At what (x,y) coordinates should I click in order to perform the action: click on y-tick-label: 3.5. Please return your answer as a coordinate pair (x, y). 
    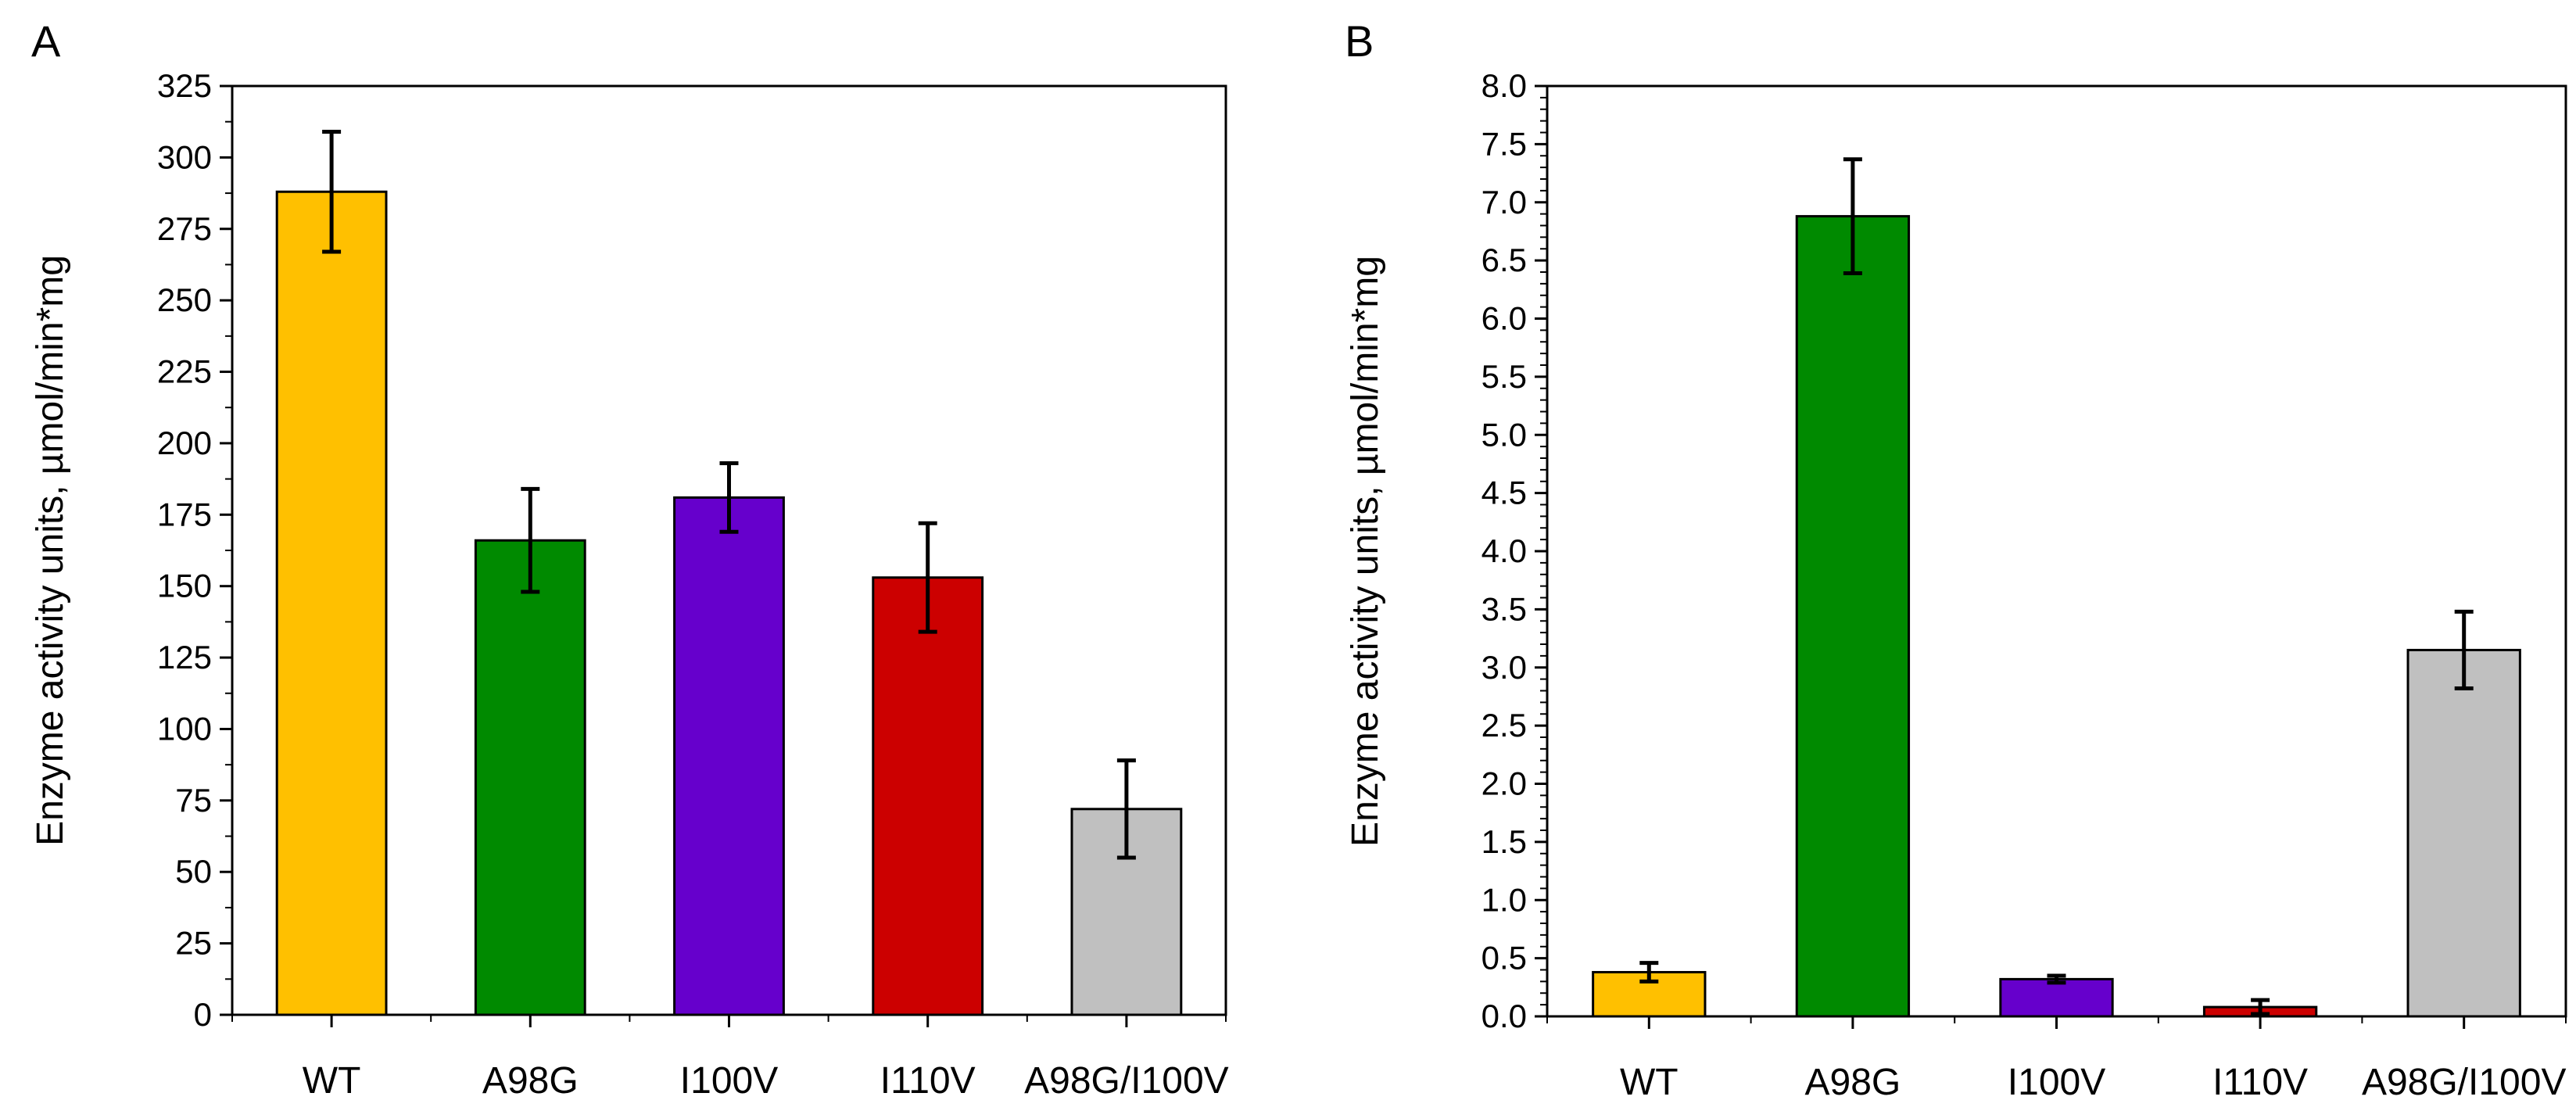
    Looking at the image, I should click on (1504, 609).